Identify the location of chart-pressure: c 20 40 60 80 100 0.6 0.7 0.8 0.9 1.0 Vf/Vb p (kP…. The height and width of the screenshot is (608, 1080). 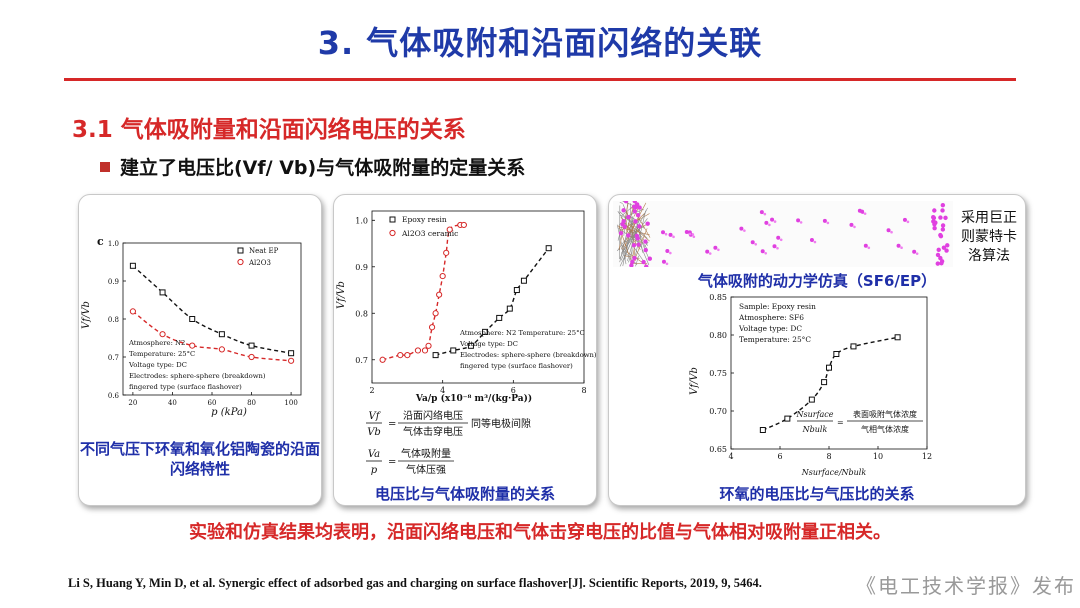
(191, 326).